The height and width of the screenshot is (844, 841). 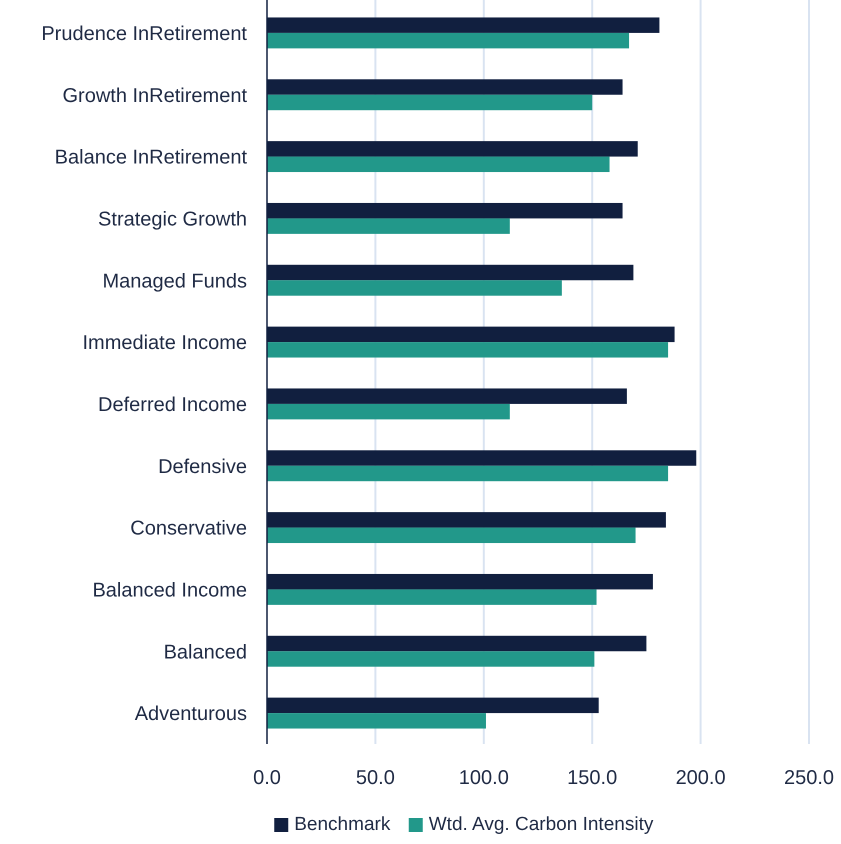 I want to click on x-tick-label: 150.0, so click(x=592, y=778).